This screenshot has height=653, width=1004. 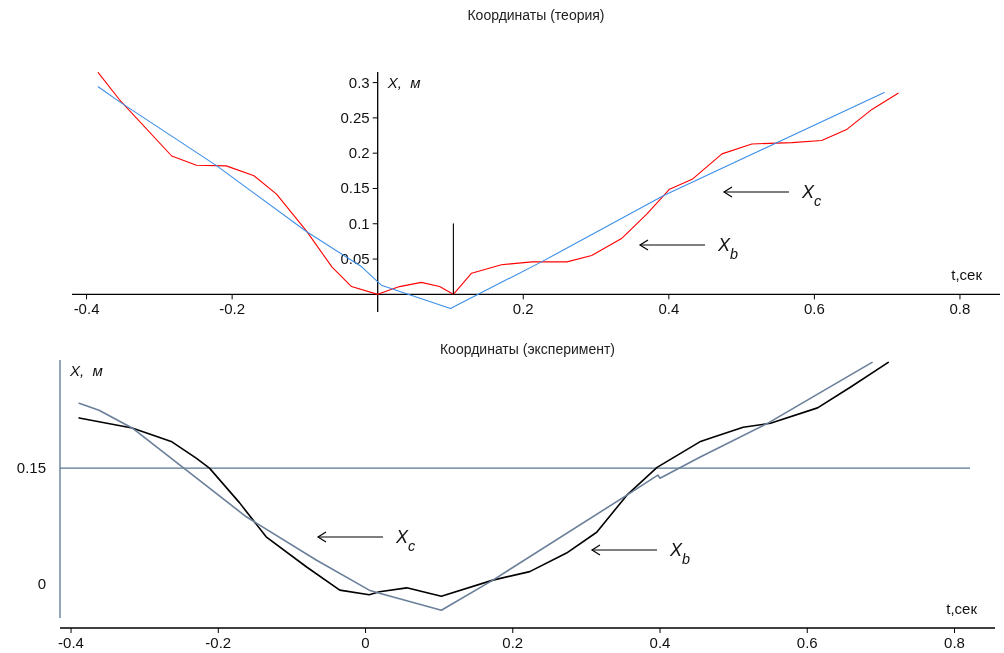 I want to click on chart-title: Координаты (теория), so click(x=536, y=15).